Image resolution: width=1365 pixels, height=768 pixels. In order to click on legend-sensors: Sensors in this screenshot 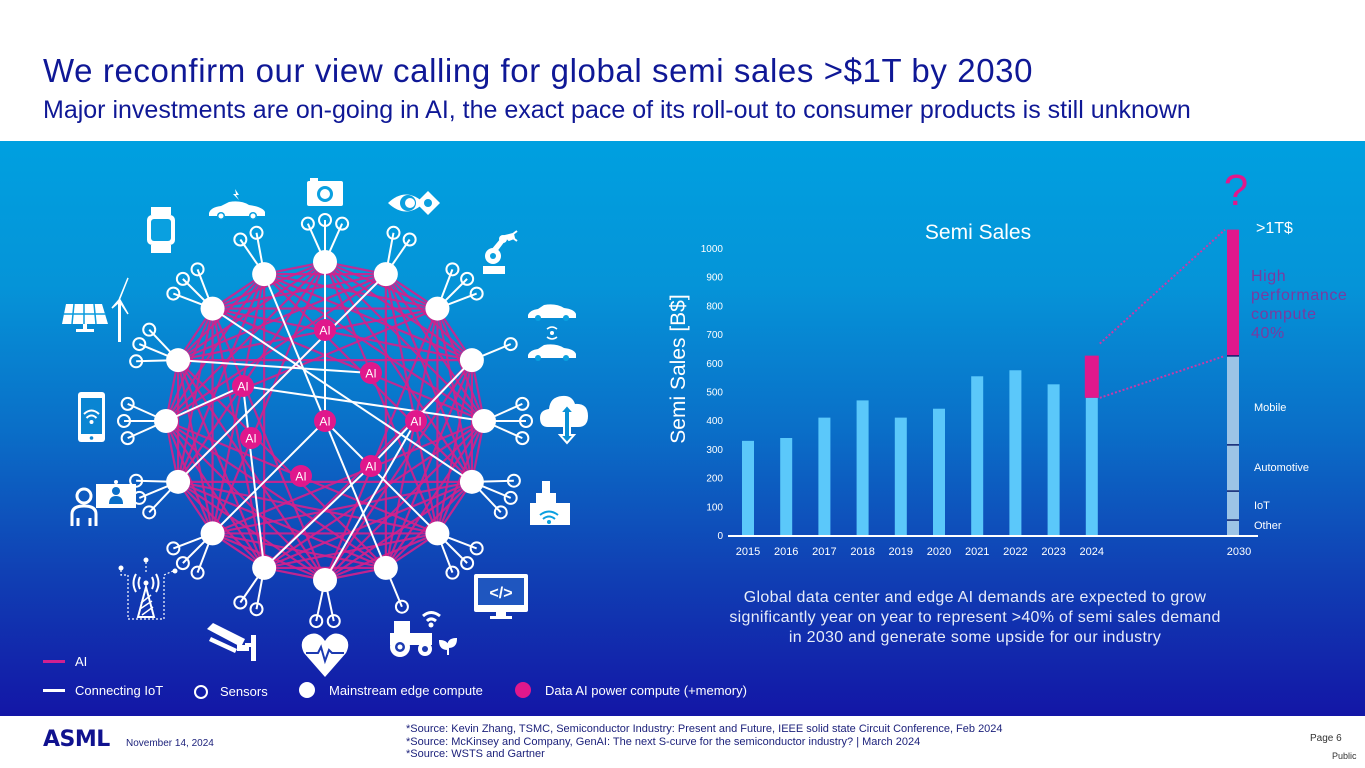, I will do `click(231, 691)`.